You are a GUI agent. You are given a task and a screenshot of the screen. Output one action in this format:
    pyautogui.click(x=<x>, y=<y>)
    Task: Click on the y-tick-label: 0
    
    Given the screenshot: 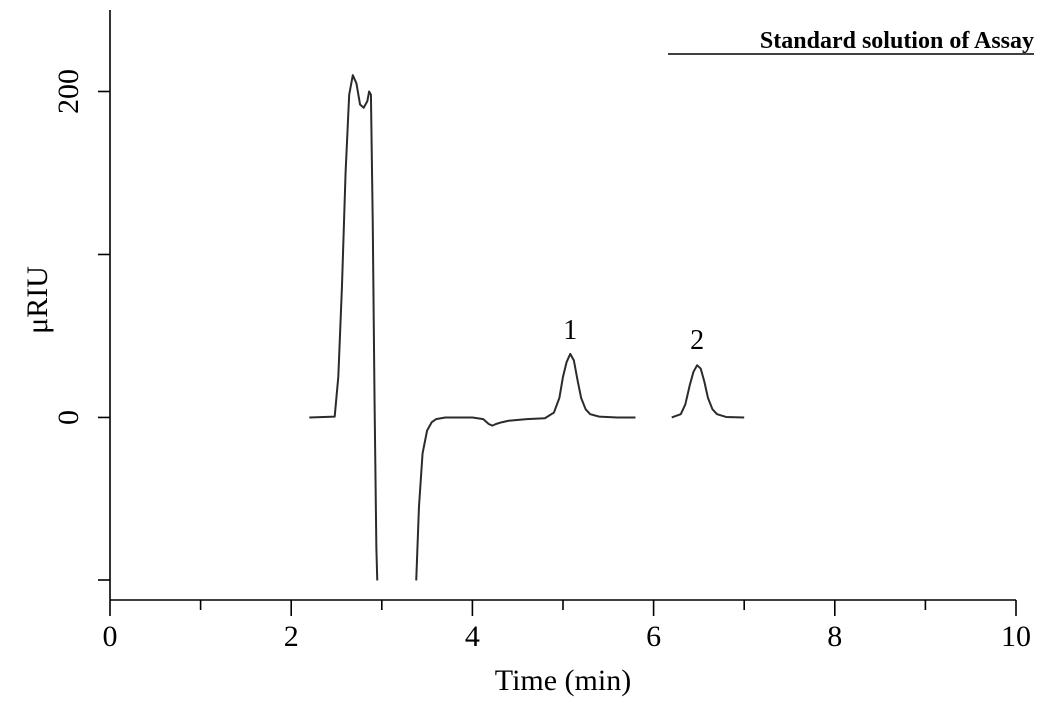 What is the action you would take?
    pyautogui.click(x=68, y=417)
    